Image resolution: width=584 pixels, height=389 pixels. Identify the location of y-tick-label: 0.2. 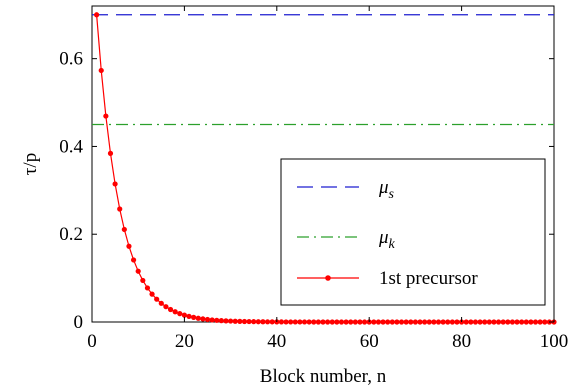
(71, 234).